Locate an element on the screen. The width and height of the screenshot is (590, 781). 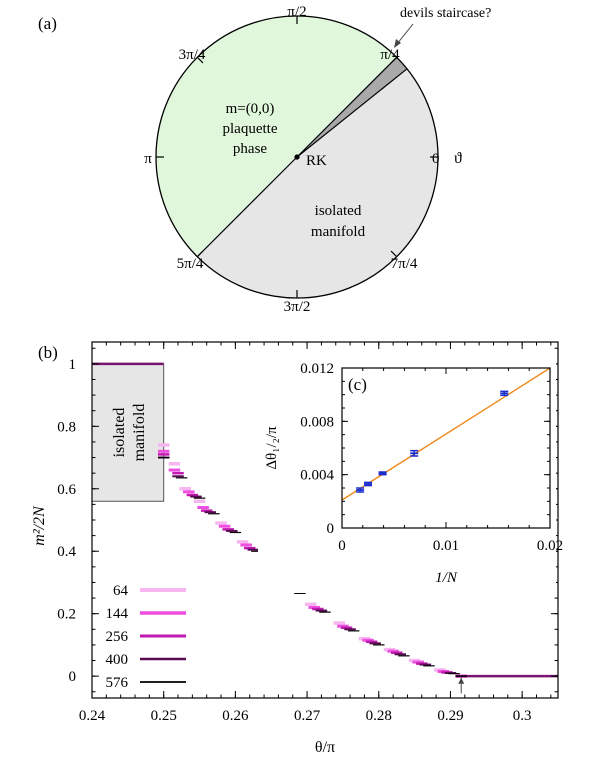
legend-label-256: 256 is located at coordinates (117, 637).